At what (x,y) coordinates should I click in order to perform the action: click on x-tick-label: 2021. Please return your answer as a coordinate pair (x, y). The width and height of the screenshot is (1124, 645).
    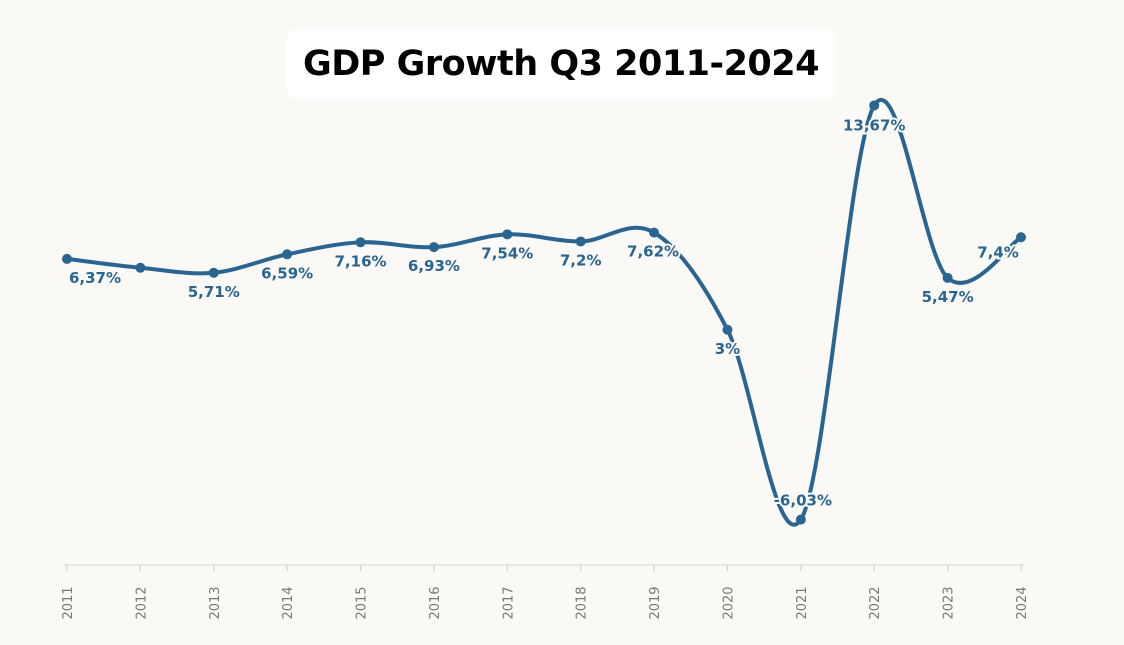
    Looking at the image, I should click on (802, 602).